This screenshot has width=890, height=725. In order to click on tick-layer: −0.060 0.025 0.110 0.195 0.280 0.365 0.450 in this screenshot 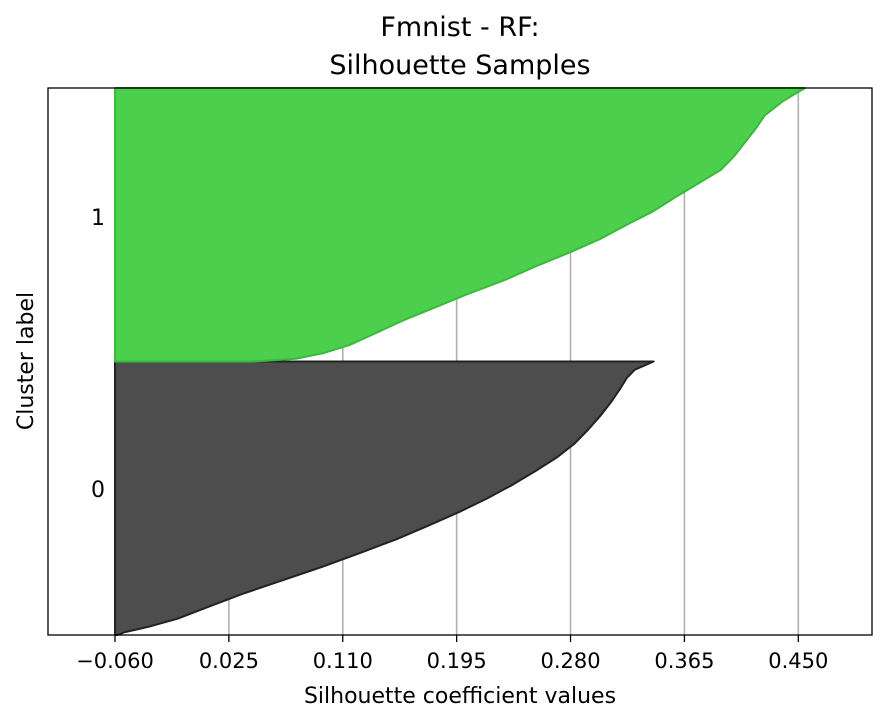, I will do `click(452, 654)`.